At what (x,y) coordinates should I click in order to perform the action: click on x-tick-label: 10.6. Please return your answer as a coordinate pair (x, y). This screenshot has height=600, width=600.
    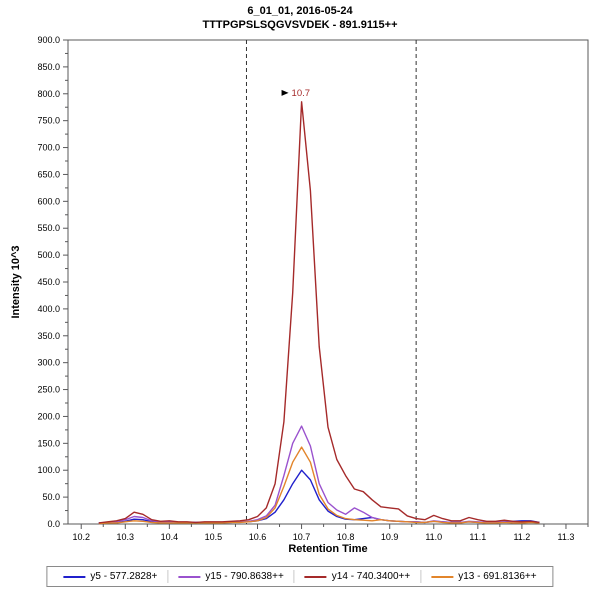
    Looking at the image, I should click on (258, 537).